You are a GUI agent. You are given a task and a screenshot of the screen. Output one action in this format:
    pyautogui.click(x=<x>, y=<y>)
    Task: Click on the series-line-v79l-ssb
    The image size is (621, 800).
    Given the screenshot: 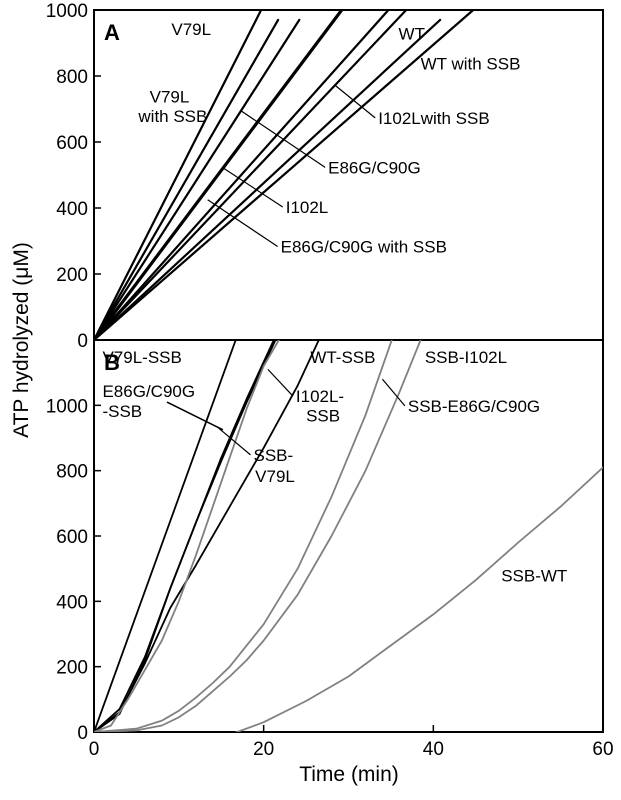 What is the action you would take?
    pyautogui.click(x=165, y=536)
    